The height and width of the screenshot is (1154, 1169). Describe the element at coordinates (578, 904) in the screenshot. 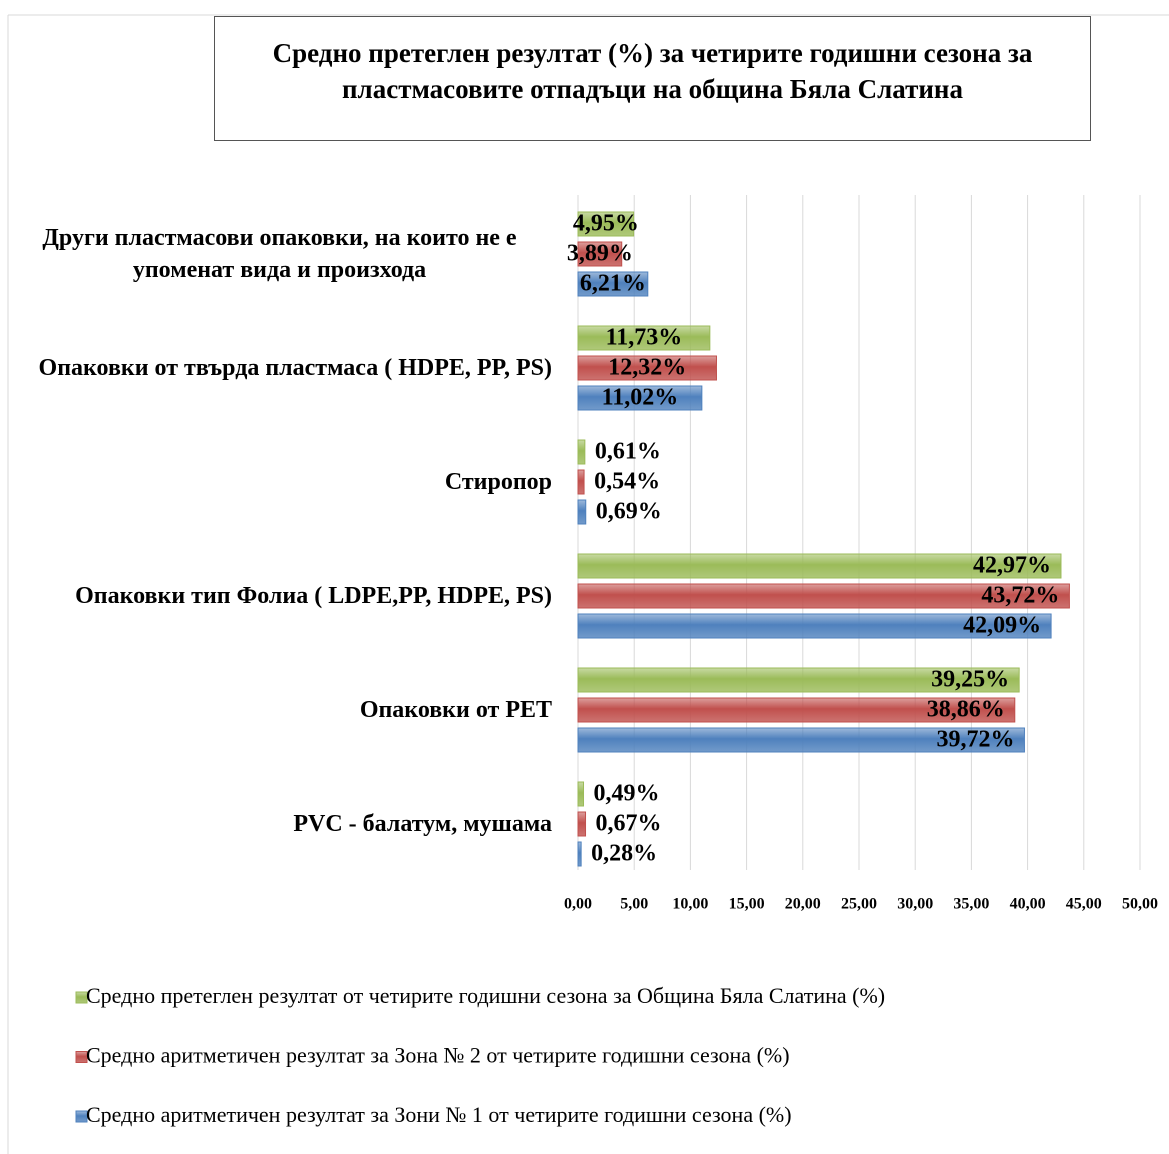

I see `x-tick-label: 0,00` at that location.